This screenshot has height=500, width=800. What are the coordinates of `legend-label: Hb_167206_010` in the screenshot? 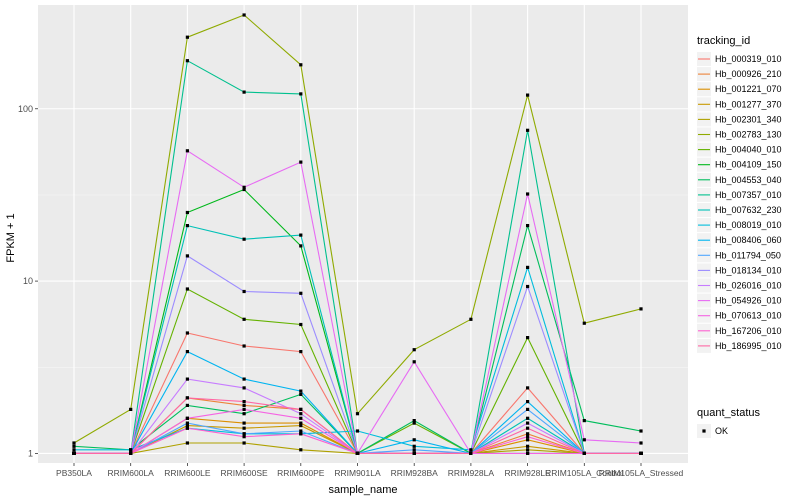 It's located at (748, 331).